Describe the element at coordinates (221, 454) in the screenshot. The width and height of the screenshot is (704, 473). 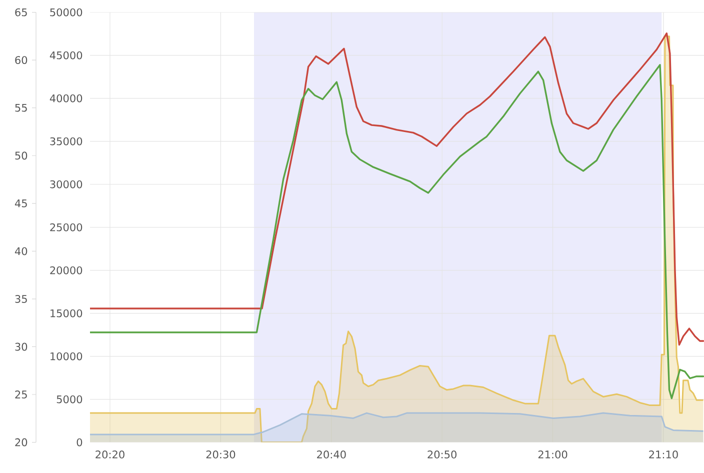
I see `x-tick-label: 20:30` at that location.